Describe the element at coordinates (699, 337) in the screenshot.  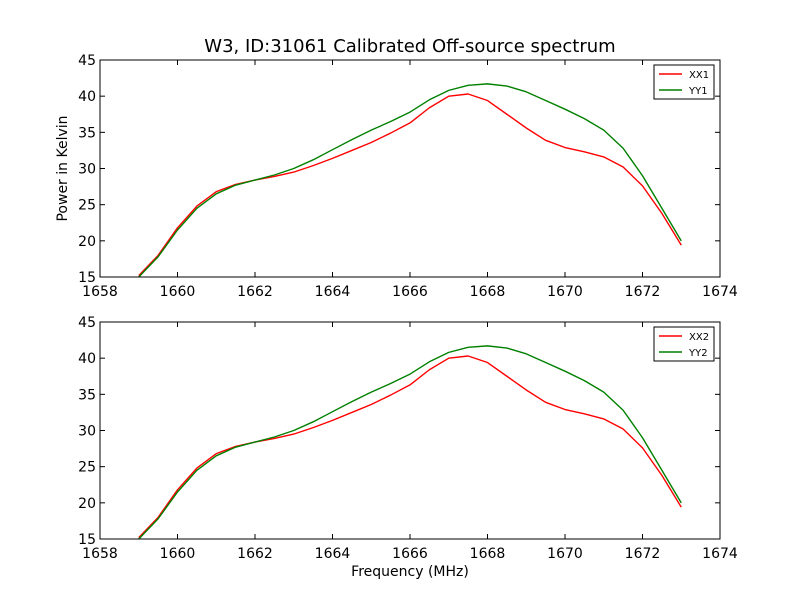
I see `legend-label-xx2: XX2` at that location.